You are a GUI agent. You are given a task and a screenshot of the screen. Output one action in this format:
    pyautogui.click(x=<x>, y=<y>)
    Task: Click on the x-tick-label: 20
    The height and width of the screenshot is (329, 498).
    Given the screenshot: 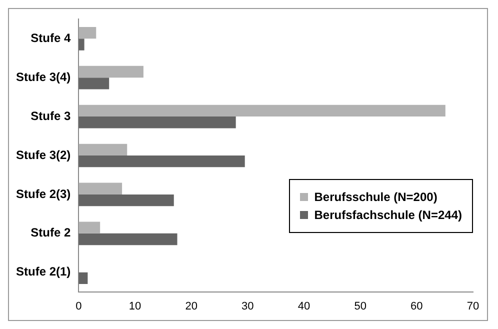 What is the action you would take?
    pyautogui.click(x=191, y=306)
    